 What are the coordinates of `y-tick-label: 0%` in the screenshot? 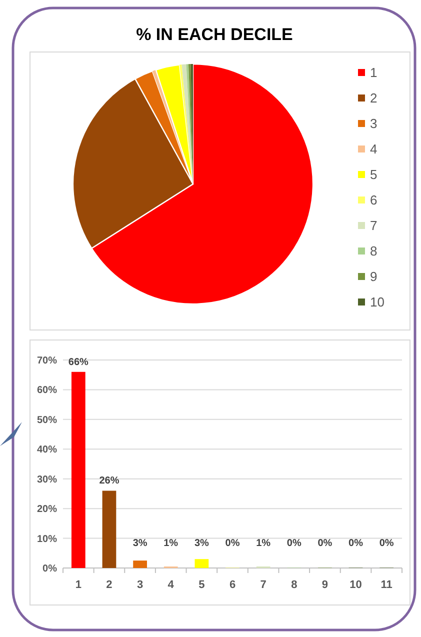 It's located at (50, 569).